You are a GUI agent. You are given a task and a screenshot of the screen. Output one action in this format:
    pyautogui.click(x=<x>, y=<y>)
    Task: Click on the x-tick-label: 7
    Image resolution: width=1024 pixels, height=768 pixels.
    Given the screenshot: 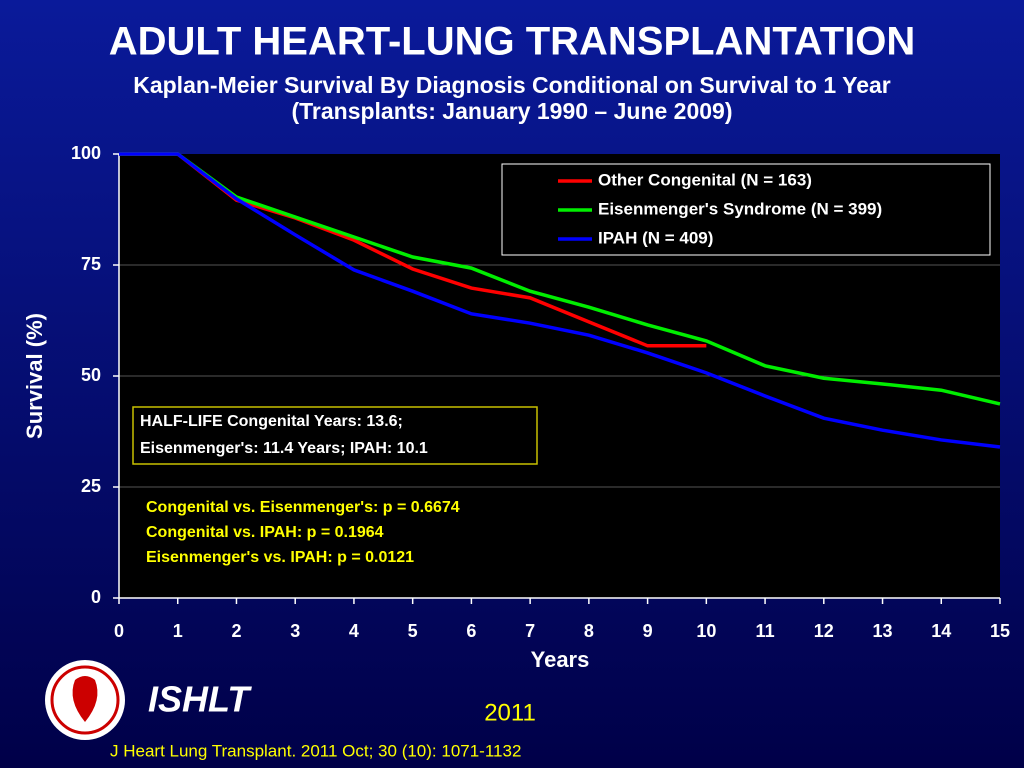 What is the action you would take?
    pyautogui.click(x=530, y=631)
    